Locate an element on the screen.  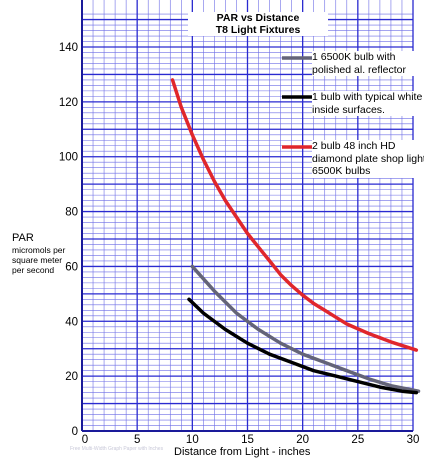
x-tick-label: 10 is located at coordinates (192, 440).